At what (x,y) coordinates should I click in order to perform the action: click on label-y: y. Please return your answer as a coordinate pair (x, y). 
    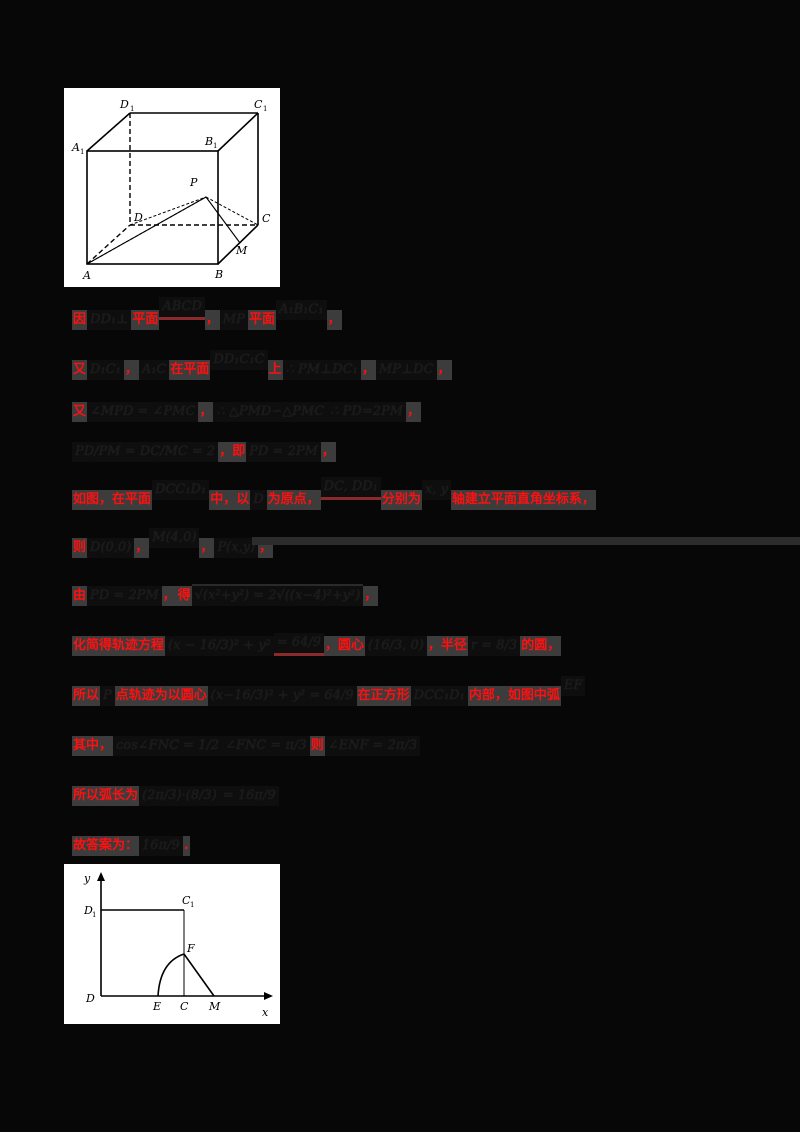
    Looking at the image, I should click on (87, 878).